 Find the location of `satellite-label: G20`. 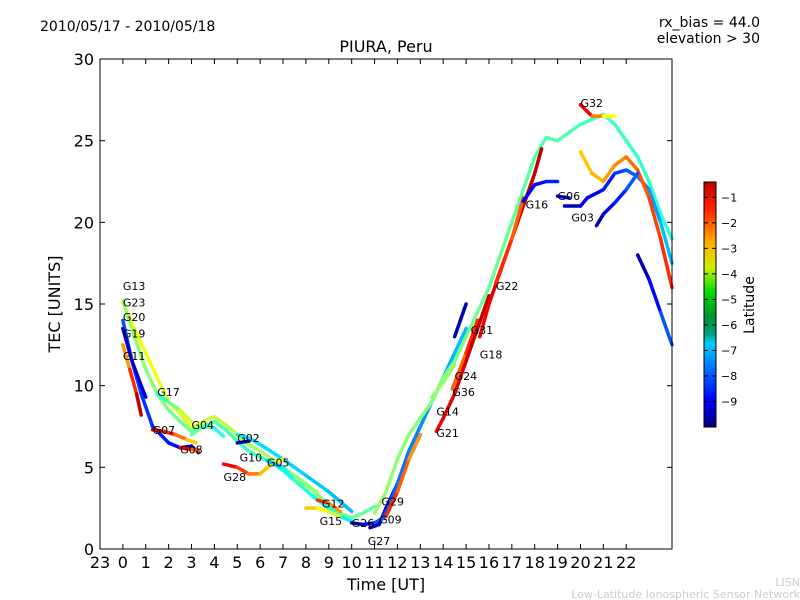

satellite-label: G20 is located at coordinates (134, 317).